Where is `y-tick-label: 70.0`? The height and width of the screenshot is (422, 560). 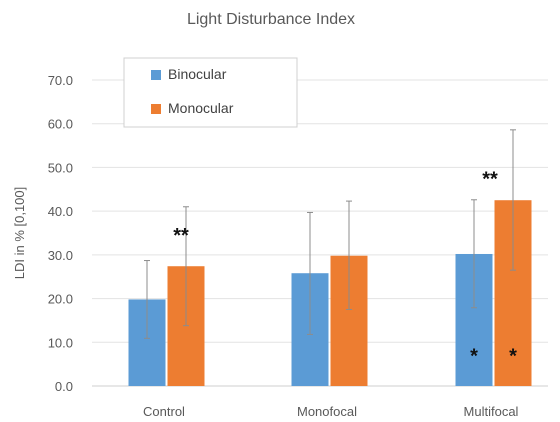 y-tick-label: 70.0 is located at coordinates (60, 80).